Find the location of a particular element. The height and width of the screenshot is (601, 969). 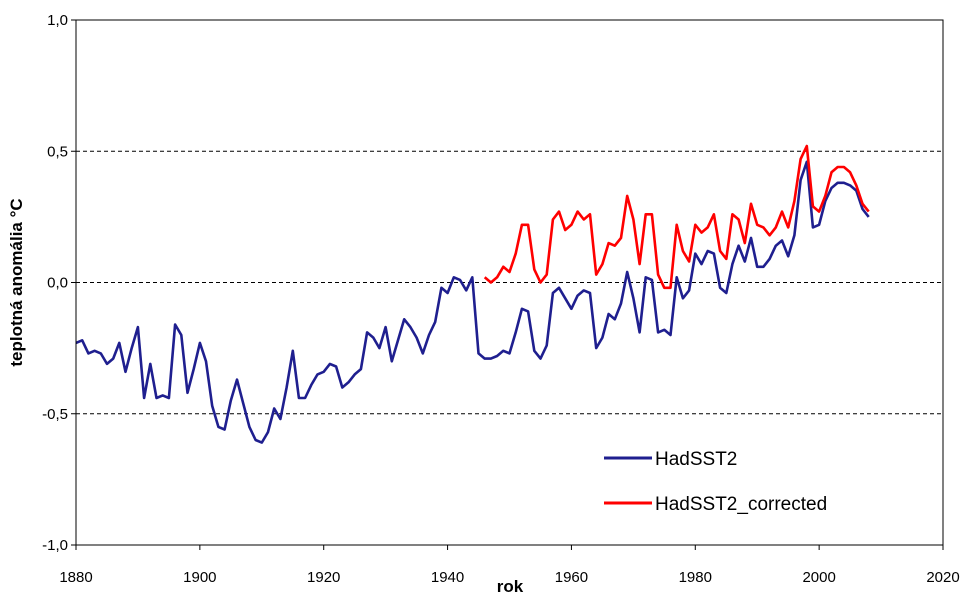

y-axis-label: teplotná anomália °C is located at coordinates (16, 282).